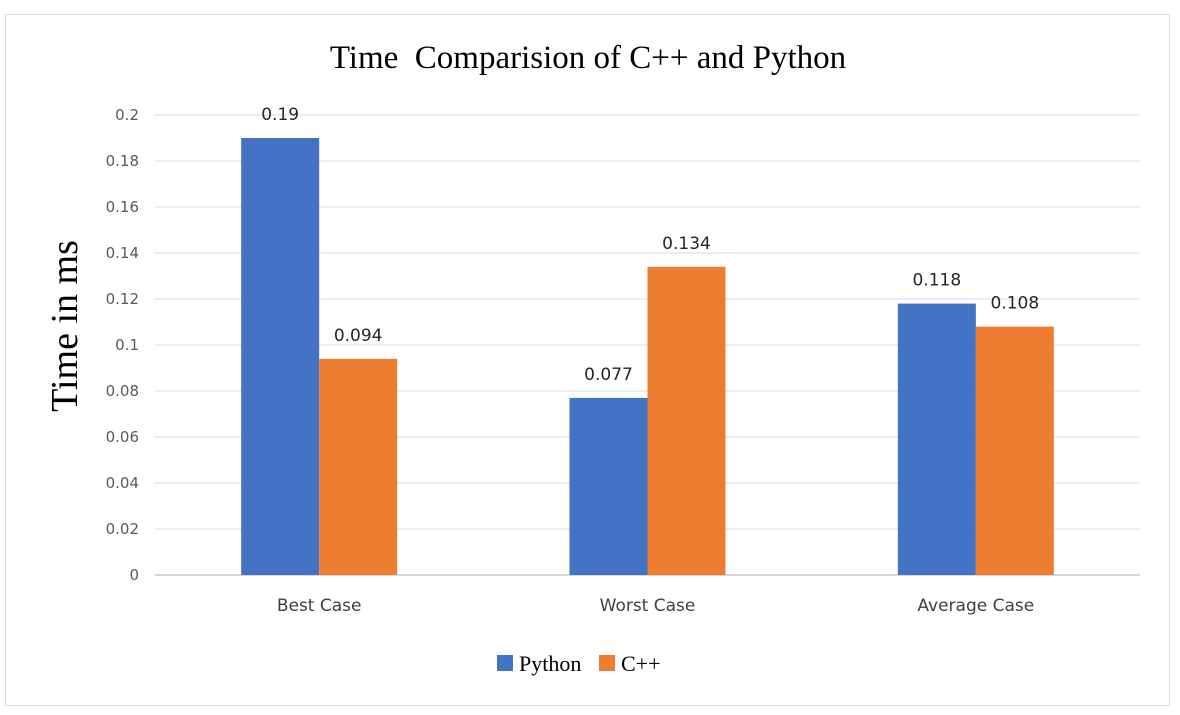 This screenshot has width=1180, height=715. What do you see at coordinates (122, 253) in the screenshot?
I see `y-tick-label: 0.14` at bounding box center [122, 253].